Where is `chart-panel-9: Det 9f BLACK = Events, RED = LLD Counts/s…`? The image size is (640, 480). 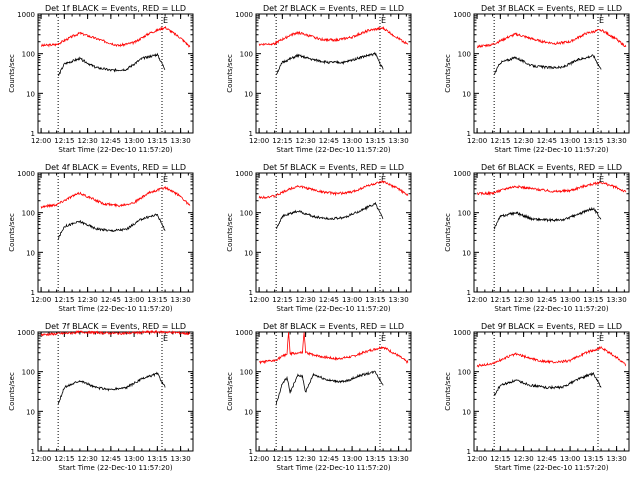
chart-panel-9: Det 9f BLACK = Events, RED = LLD Counts/s… is located at coordinates (537, 397).